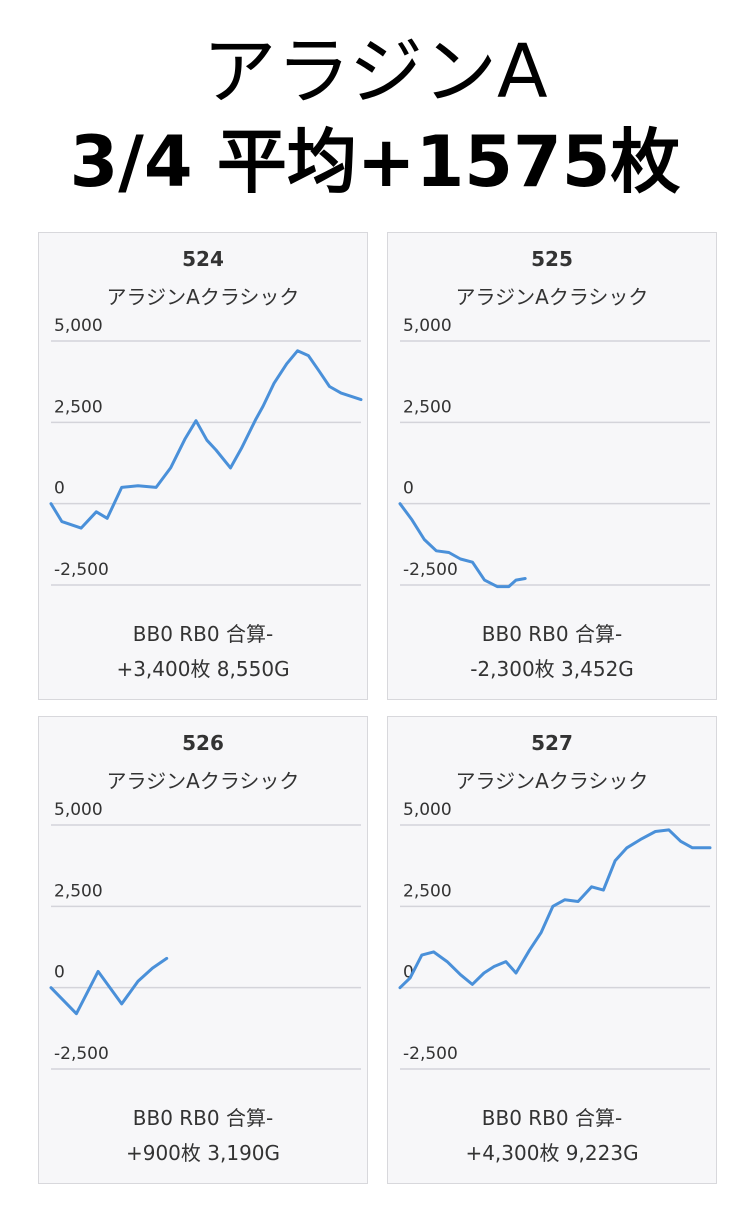  I want to click on machine-number: 524, so click(203, 259).